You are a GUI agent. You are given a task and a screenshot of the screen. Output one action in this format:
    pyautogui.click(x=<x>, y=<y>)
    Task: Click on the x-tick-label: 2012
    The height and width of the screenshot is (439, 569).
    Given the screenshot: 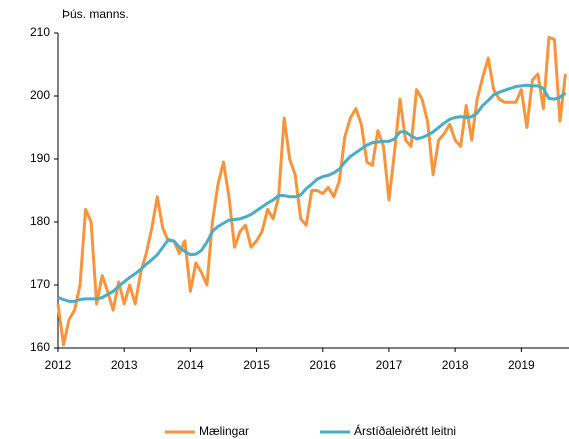 What is the action you would take?
    pyautogui.click(x=58, y=365)
    